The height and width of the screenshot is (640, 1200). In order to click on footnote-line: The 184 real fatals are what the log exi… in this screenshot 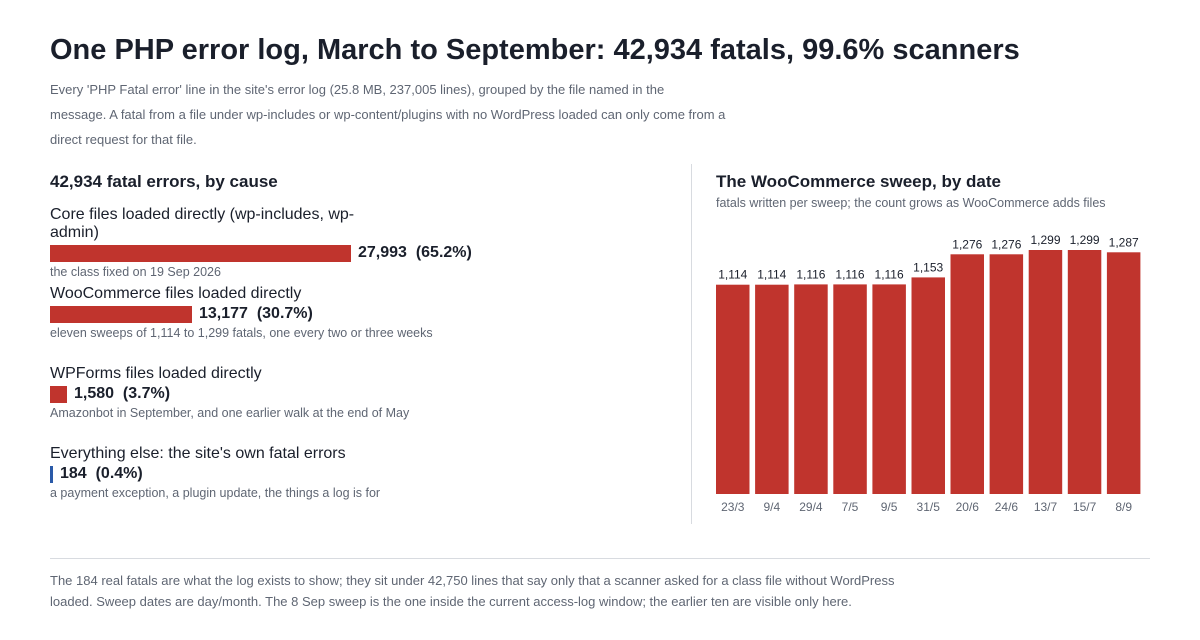, I will do `click(472, 580)`.